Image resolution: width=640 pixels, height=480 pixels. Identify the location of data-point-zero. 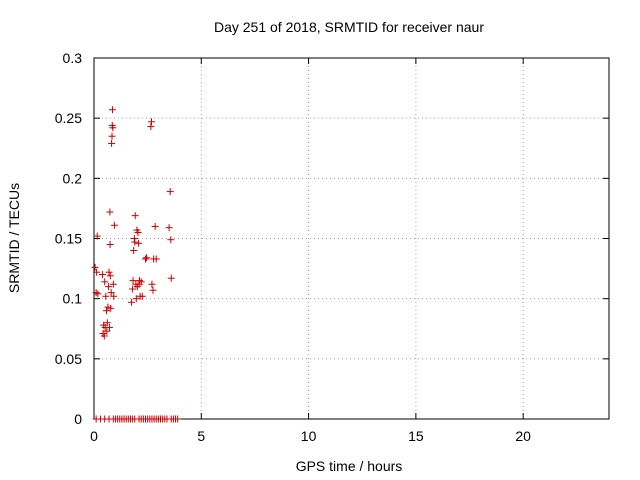
(178, 419).